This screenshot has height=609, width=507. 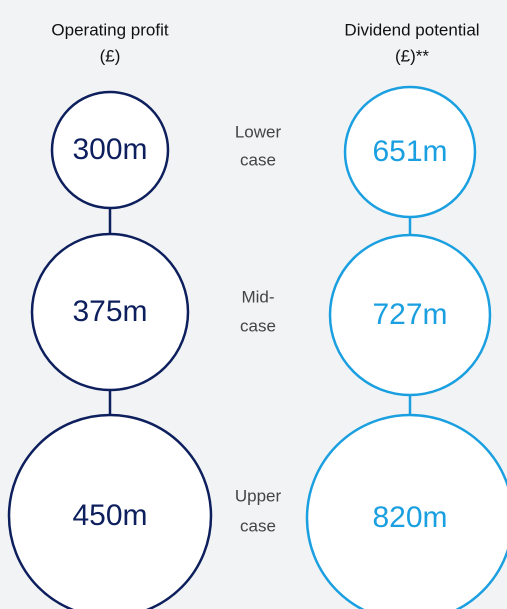 I want to click on value-label: 300m, so click(x=109, y=149).